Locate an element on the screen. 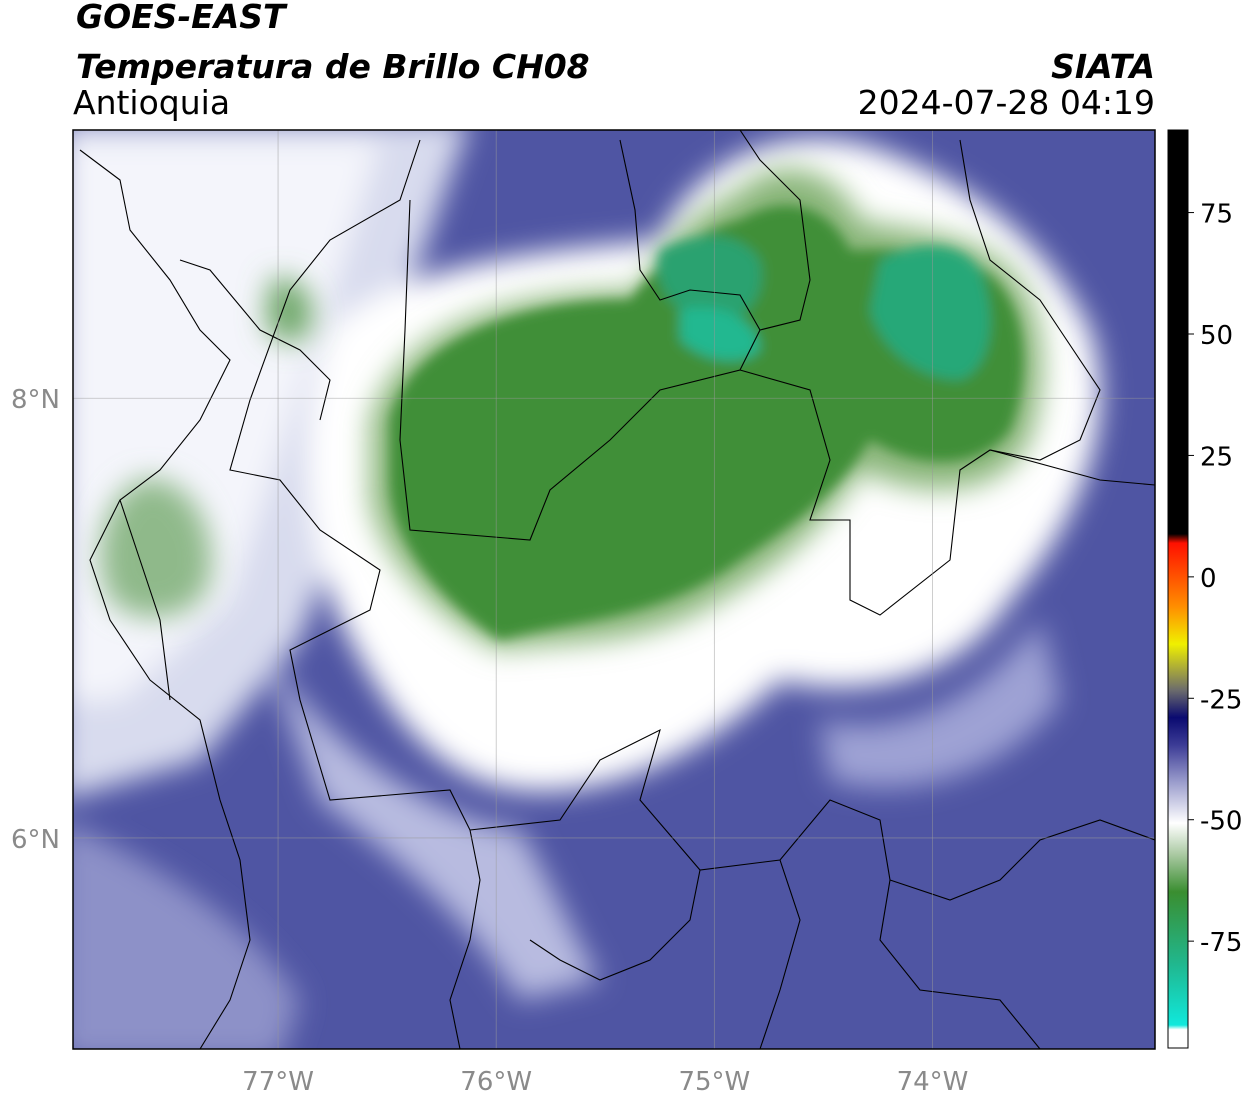 Image resolution: width=1252 pixels, height=1099 pixels. y-tick-label: 6°N is located at coordinates (35, 840).